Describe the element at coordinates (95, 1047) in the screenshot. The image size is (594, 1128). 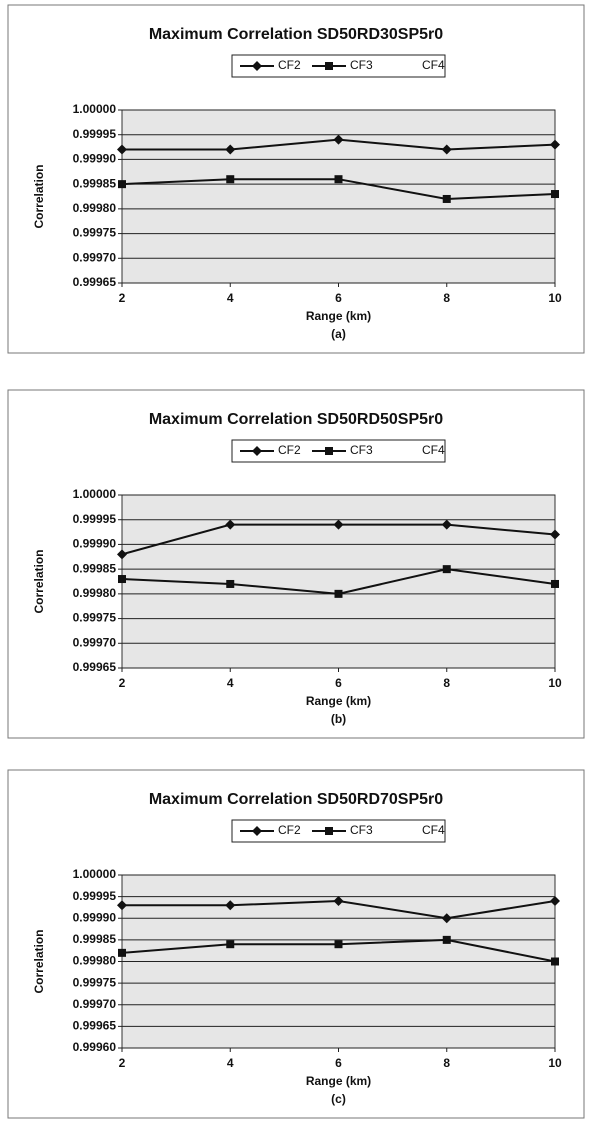
I see `y-tick-label: 0.99960` at that location.